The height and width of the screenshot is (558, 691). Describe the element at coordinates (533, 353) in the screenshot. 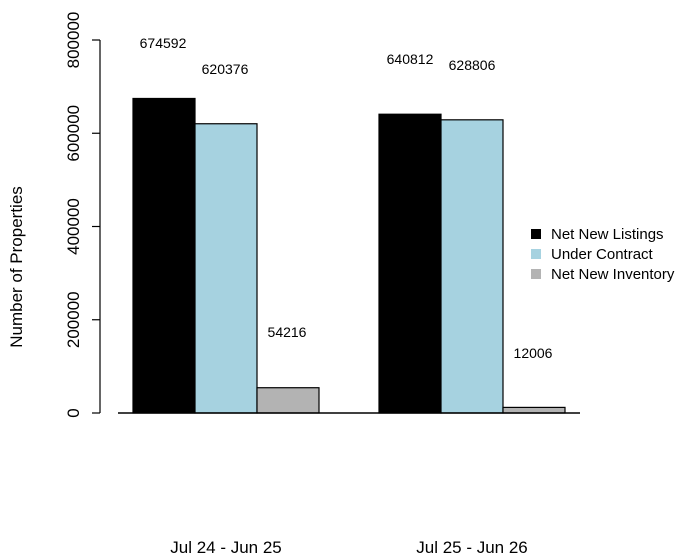

I see `data-label-net-new-inventory-2: 12006` at that location.